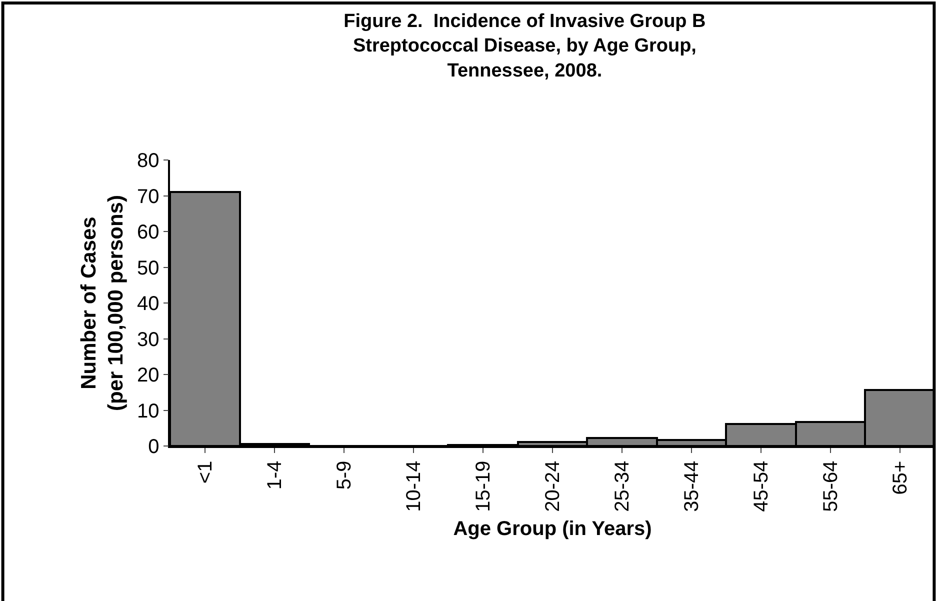 The width and height of the screenshot is (937, 601). I want to click on y-axis-title: Number of Cases (per 100,000 persons), so click(102, 303).